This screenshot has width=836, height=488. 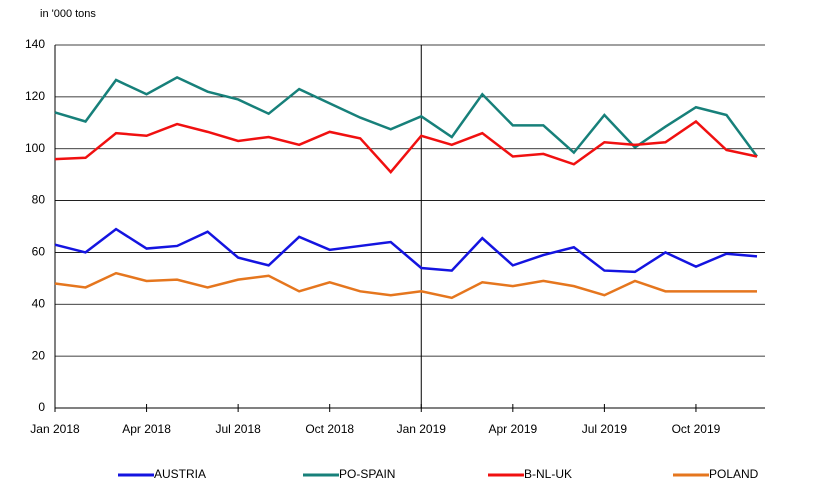 I want to click on x-tick-label: Jan 2019, so click(x=422, y=429).